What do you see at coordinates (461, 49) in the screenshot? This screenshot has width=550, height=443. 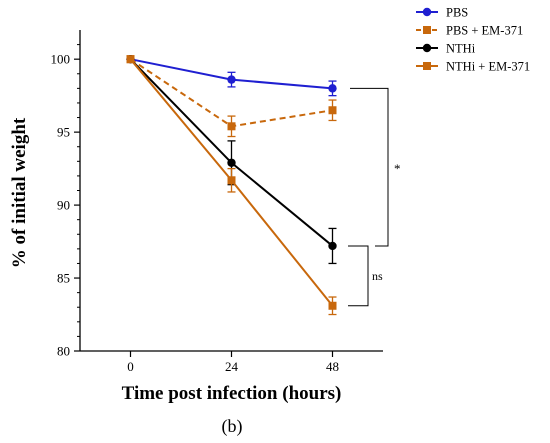 I see `legend-label: NTHi` at bounding box center [461, 49].